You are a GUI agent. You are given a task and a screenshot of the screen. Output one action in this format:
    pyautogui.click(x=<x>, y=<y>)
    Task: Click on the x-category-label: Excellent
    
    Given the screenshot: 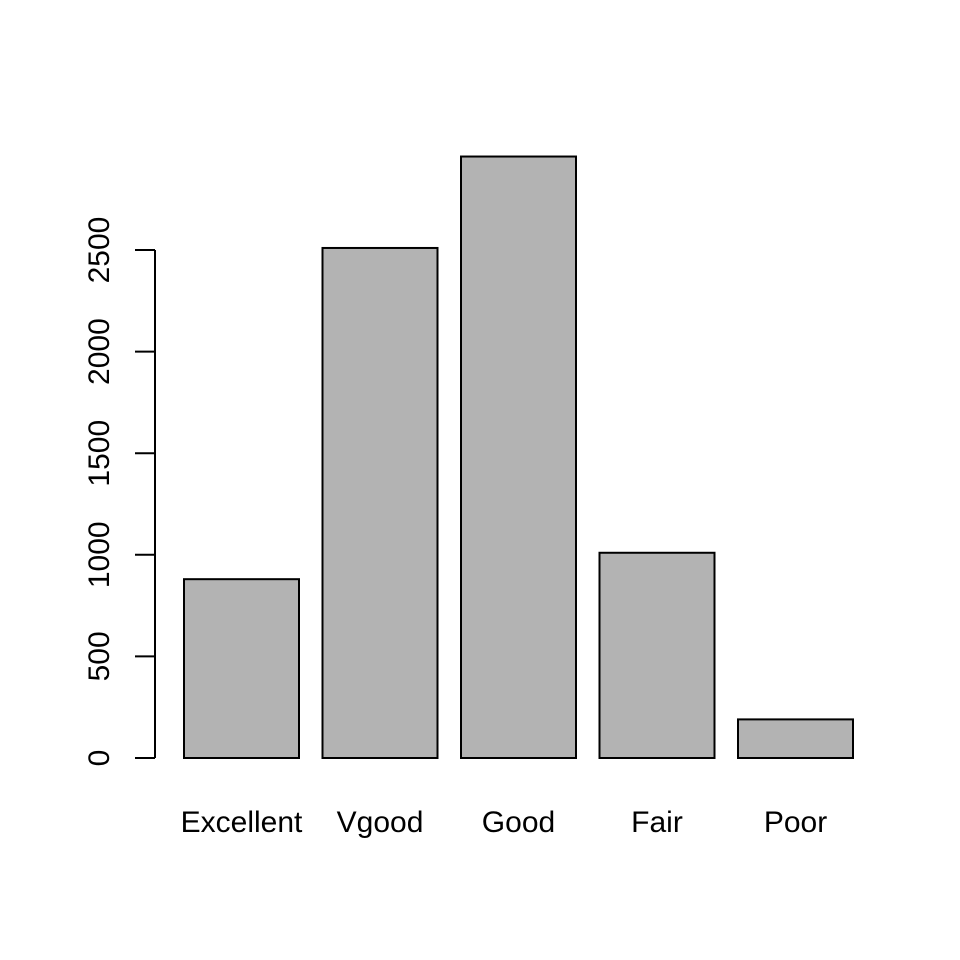 What is the action you would take?
    pyautogui.click(x=242, y=822)
    